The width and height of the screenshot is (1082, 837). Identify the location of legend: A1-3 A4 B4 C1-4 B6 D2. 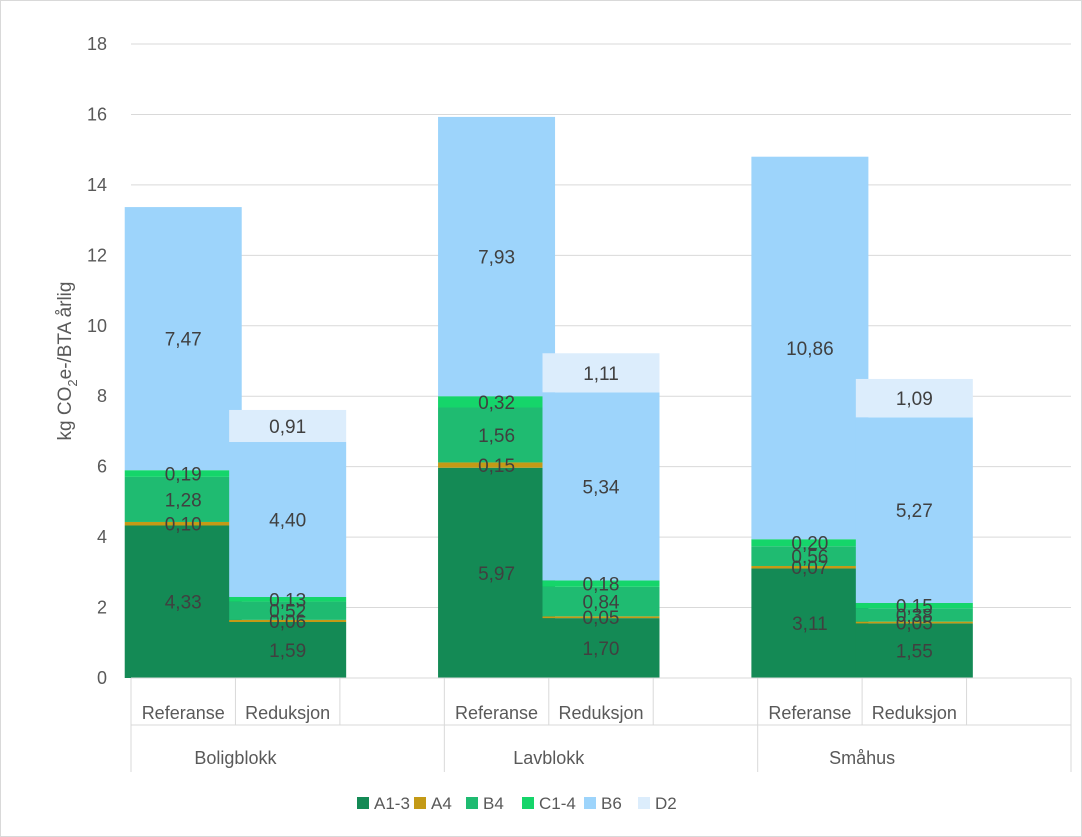
(517, 803).